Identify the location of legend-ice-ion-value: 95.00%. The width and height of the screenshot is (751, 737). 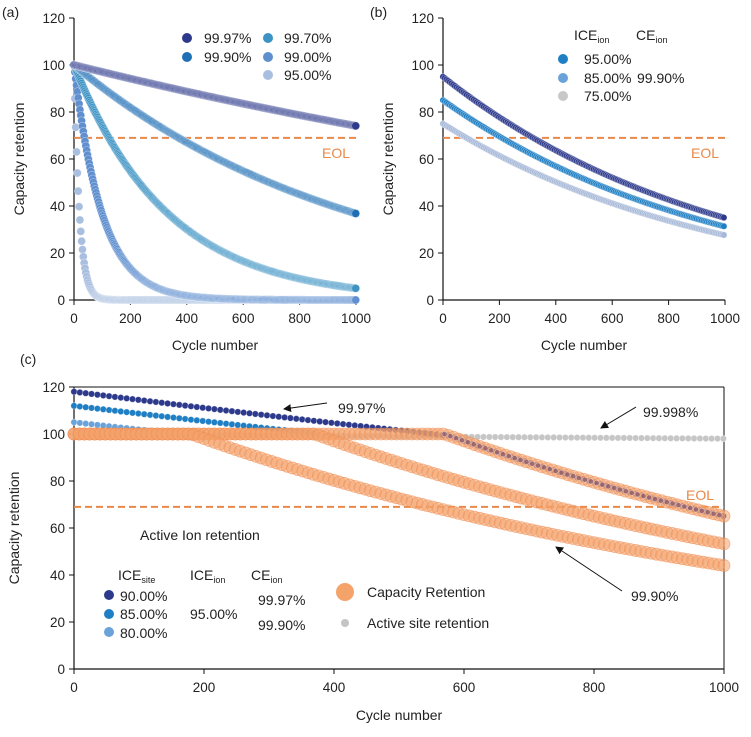
(213, 614).